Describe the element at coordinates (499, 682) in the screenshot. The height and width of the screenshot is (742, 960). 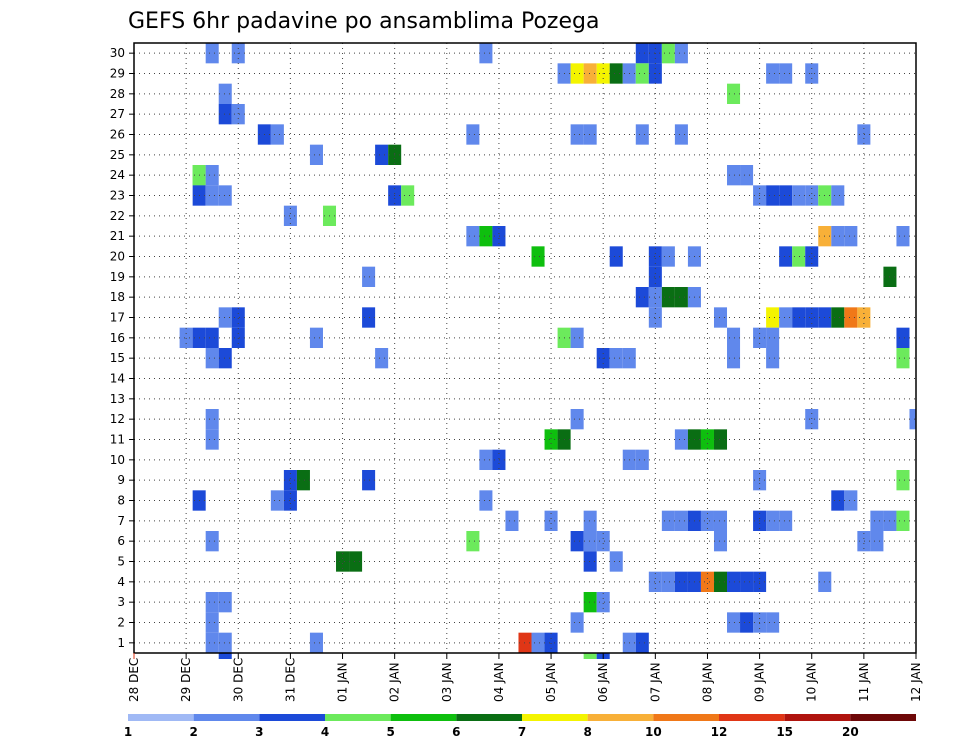
I see `x-tick-label: 04 JAN` at that location.